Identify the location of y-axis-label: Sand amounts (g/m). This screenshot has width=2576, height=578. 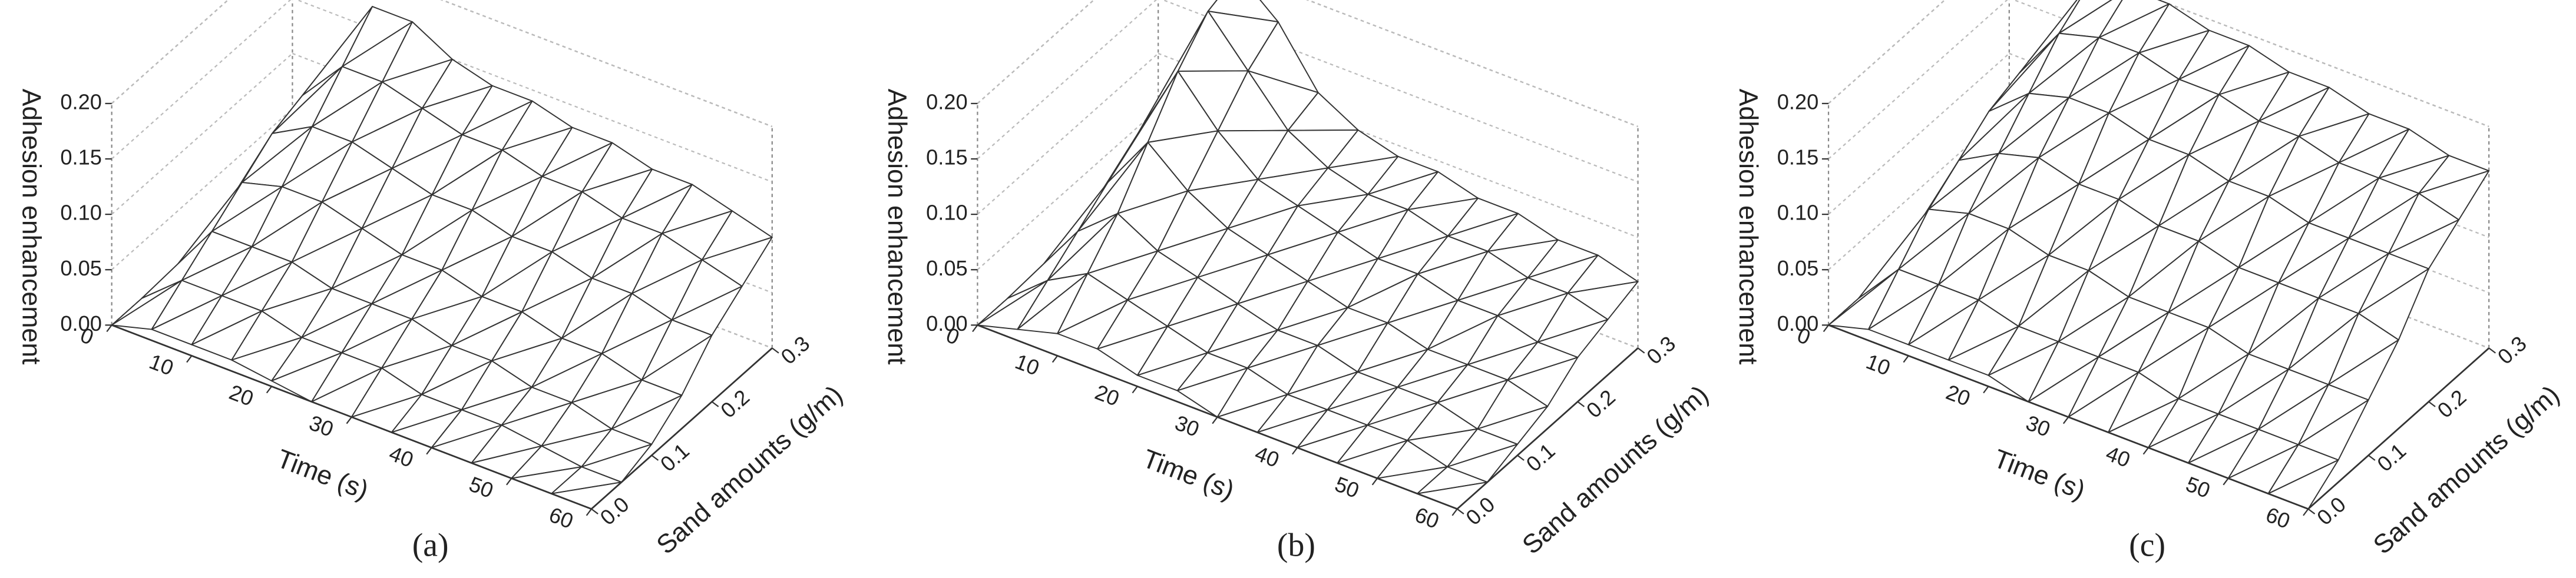
(2466, 470).